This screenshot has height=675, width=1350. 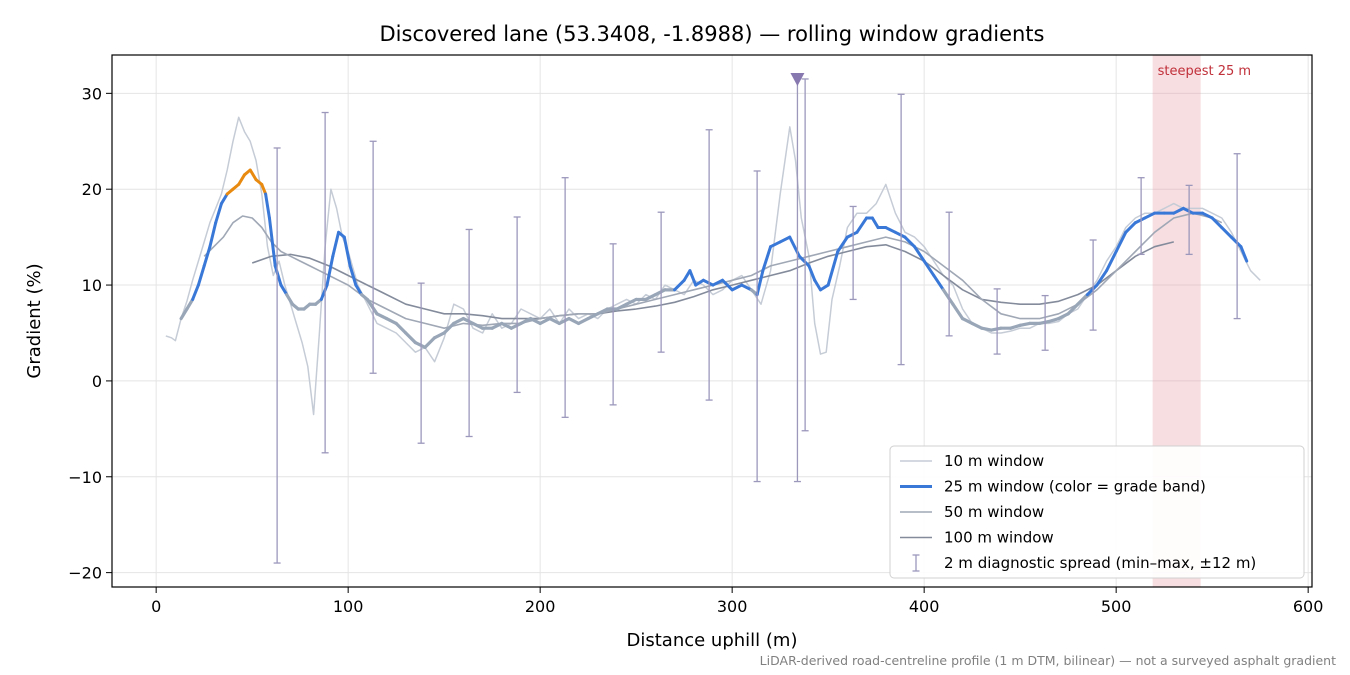 What do you see at coordinates (156, 606) in the screenshot?
I see `x-tick-label: 0` at bounding box center [156, 606].